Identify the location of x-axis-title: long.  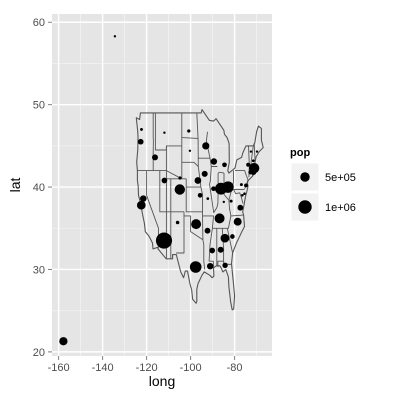
(162, 381).